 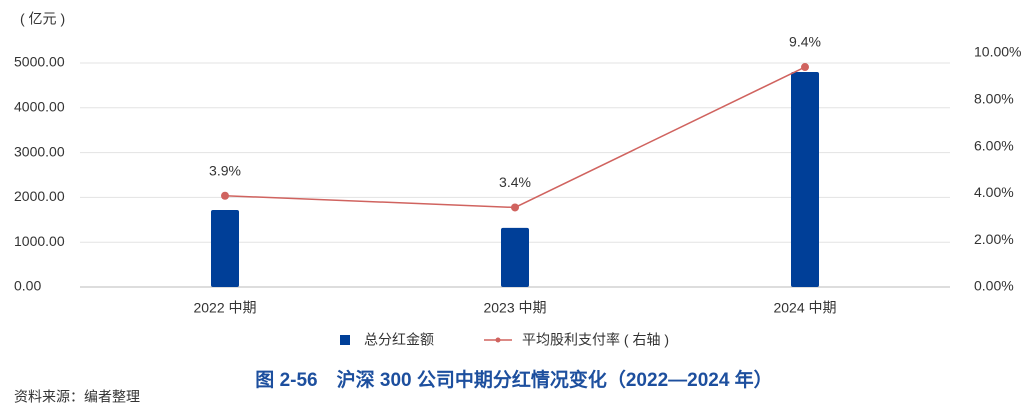 What do you see at coordinates (994, 99) in the screenshot?
I see `y2-tick-label: 8.00%` at bounding box center [994, 99].